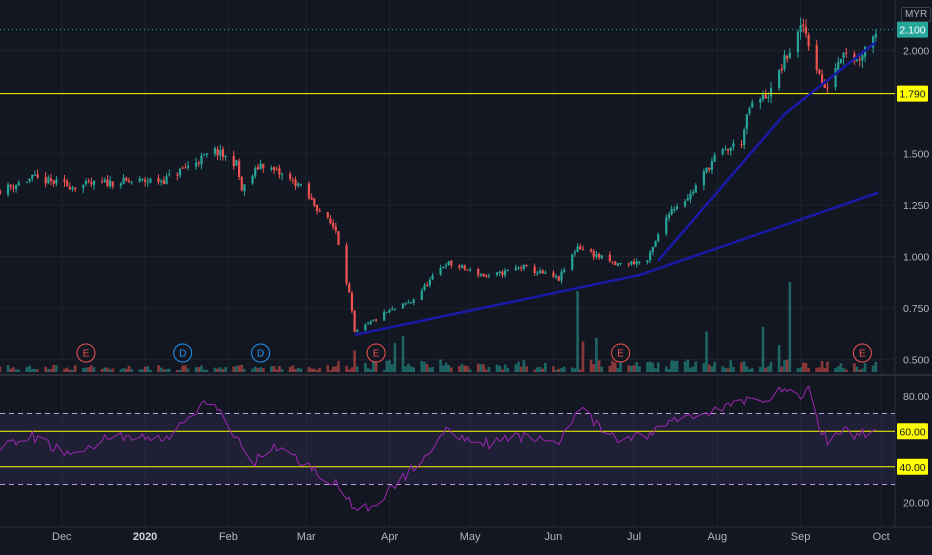  What do you see at coordinates (916, 14) in the screenshot?
I see `currency-badge: MYR` at bounding box center [916, 14].